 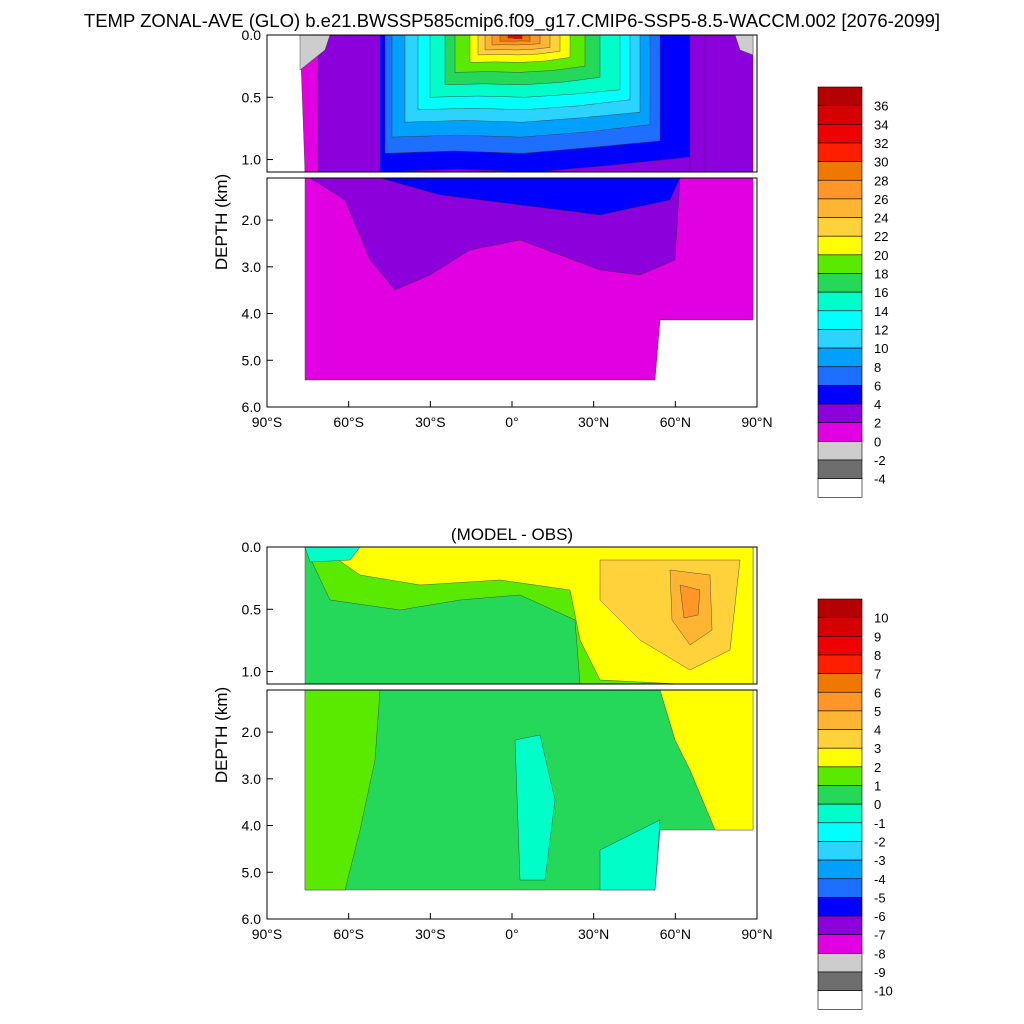 I want to click on colorbar-label: -3, so click(x=880, y=860).